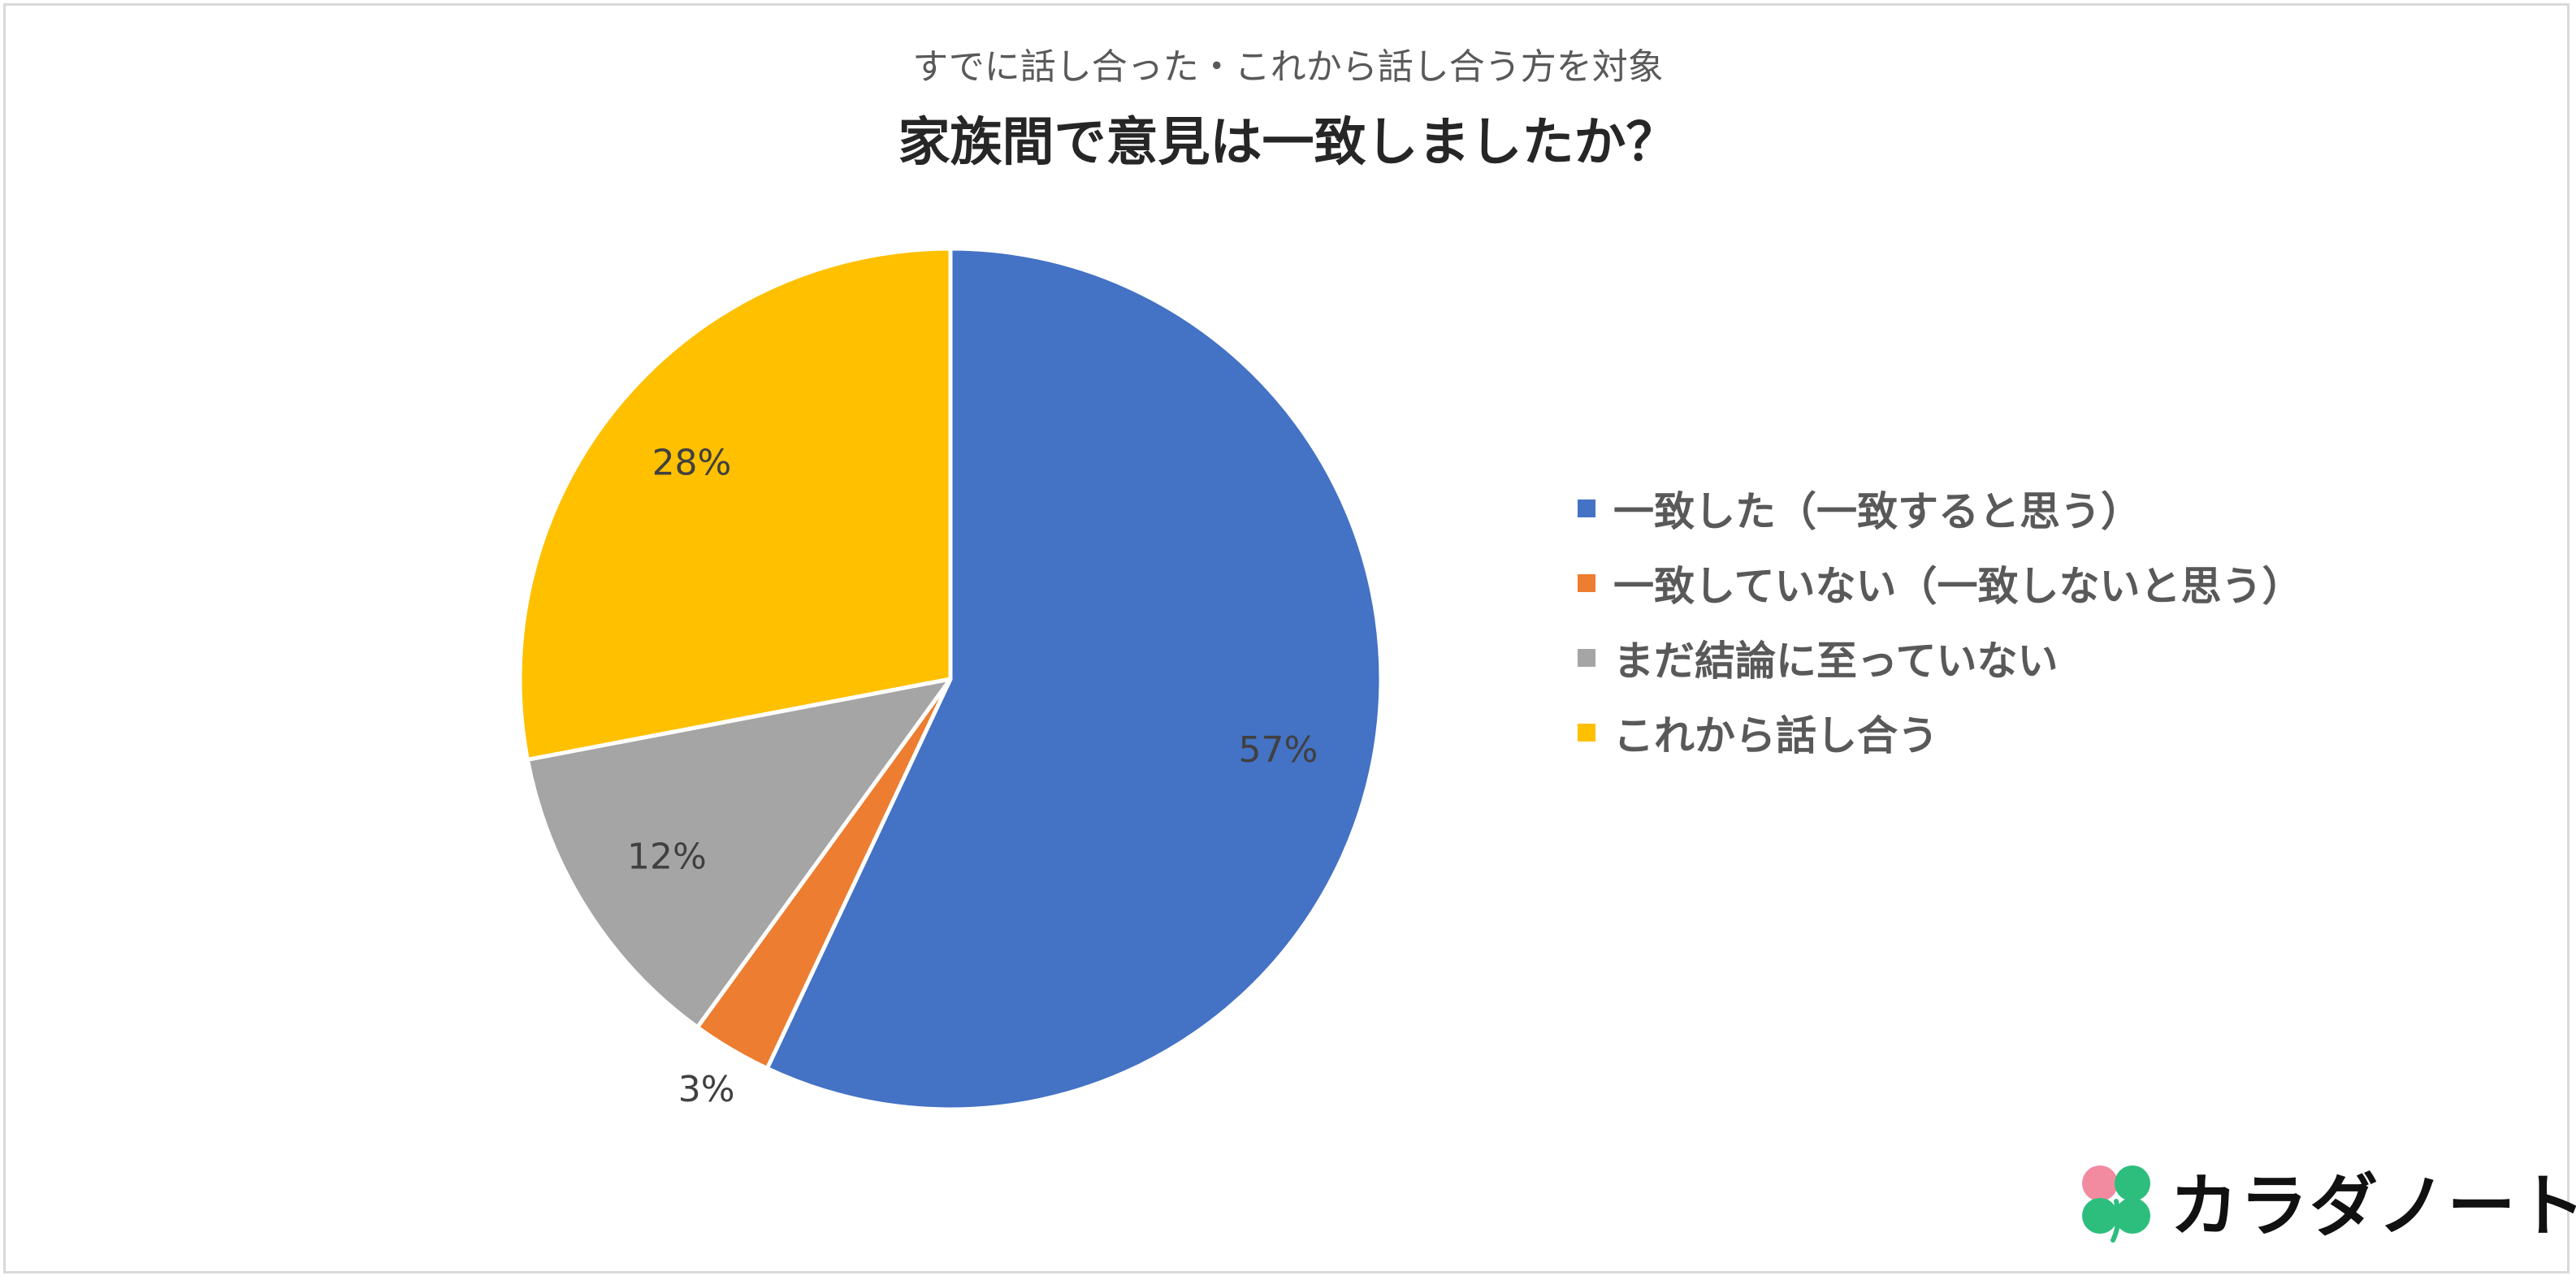 The height and width of the screenshot is (1280, 2576). I want to click on chart-title: 家族間で意見は一致しましたか？, so click(1288, 143).